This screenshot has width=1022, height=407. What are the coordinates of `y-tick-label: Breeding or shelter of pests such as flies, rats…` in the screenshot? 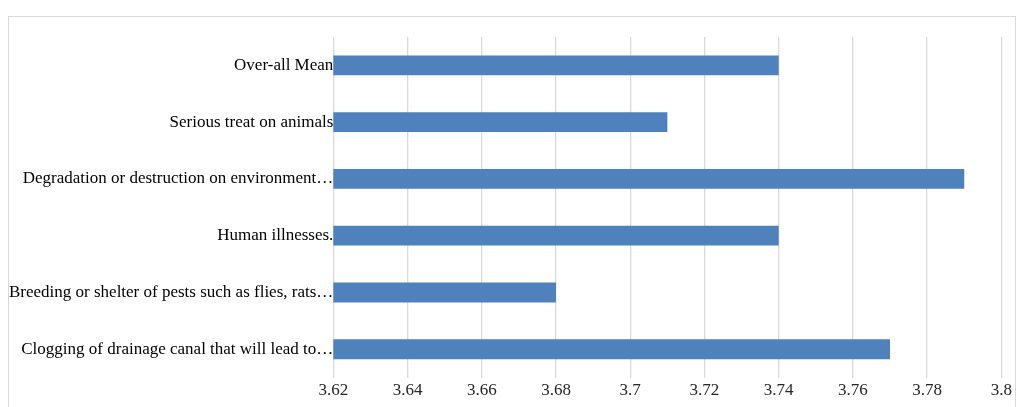 It's located at (171, 291).